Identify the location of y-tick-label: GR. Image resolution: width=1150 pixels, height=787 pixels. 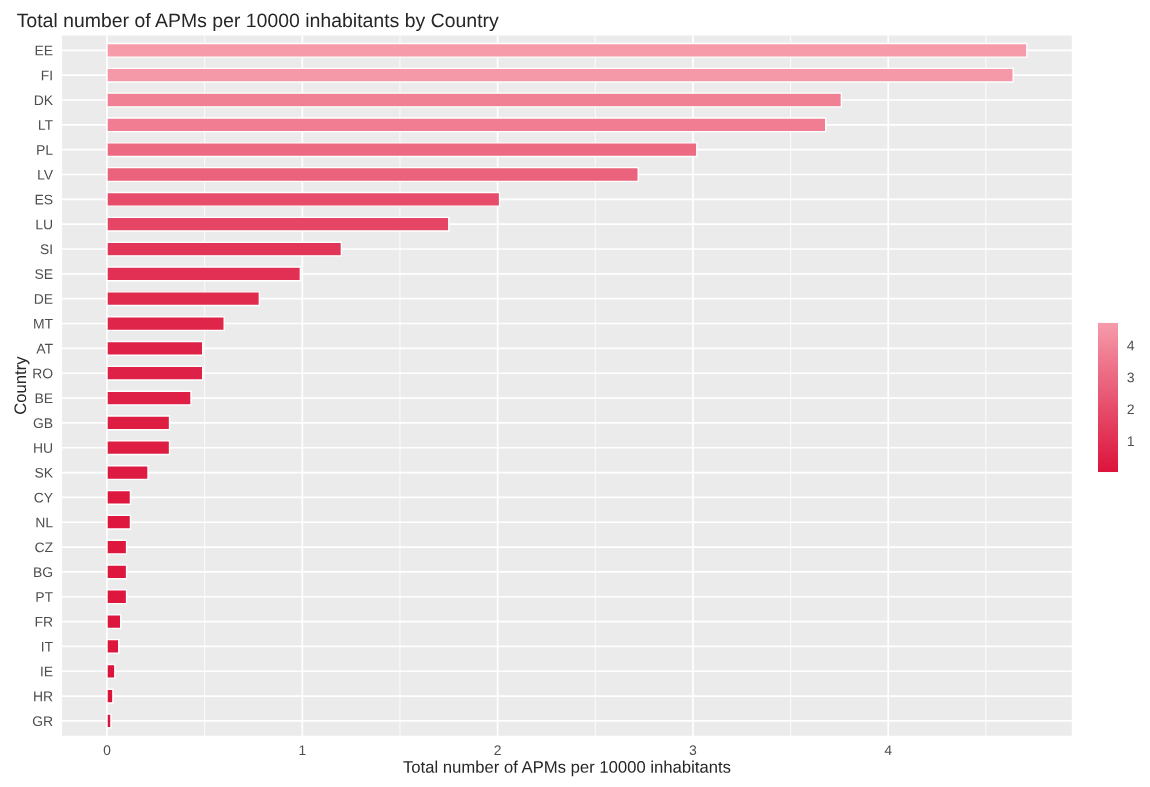
(42, 721).